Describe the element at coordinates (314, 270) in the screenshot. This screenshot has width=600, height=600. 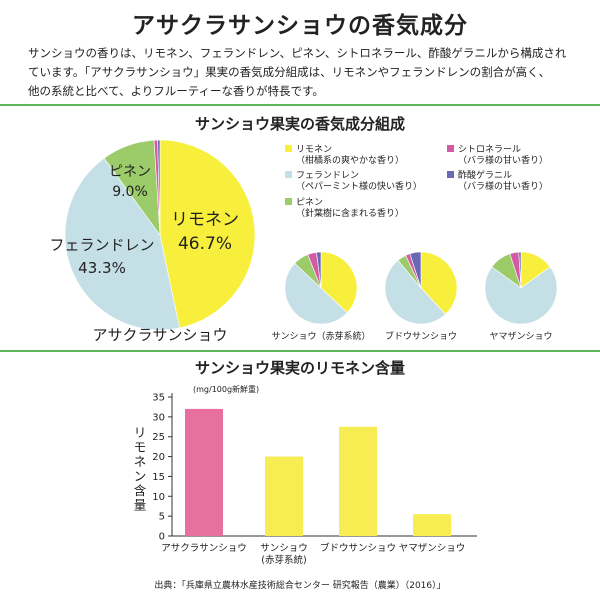
I see `pie-small-1-slice-citronellal` at that location.